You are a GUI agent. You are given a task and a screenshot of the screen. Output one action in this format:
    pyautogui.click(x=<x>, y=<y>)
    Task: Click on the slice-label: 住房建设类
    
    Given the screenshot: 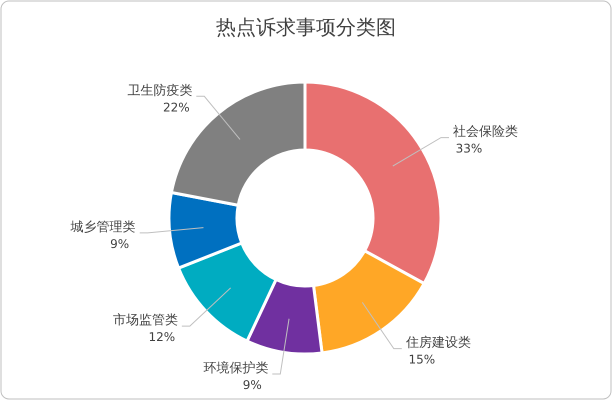 What is the action you would take?
    pyautogui.click(x=437, y=342)
    